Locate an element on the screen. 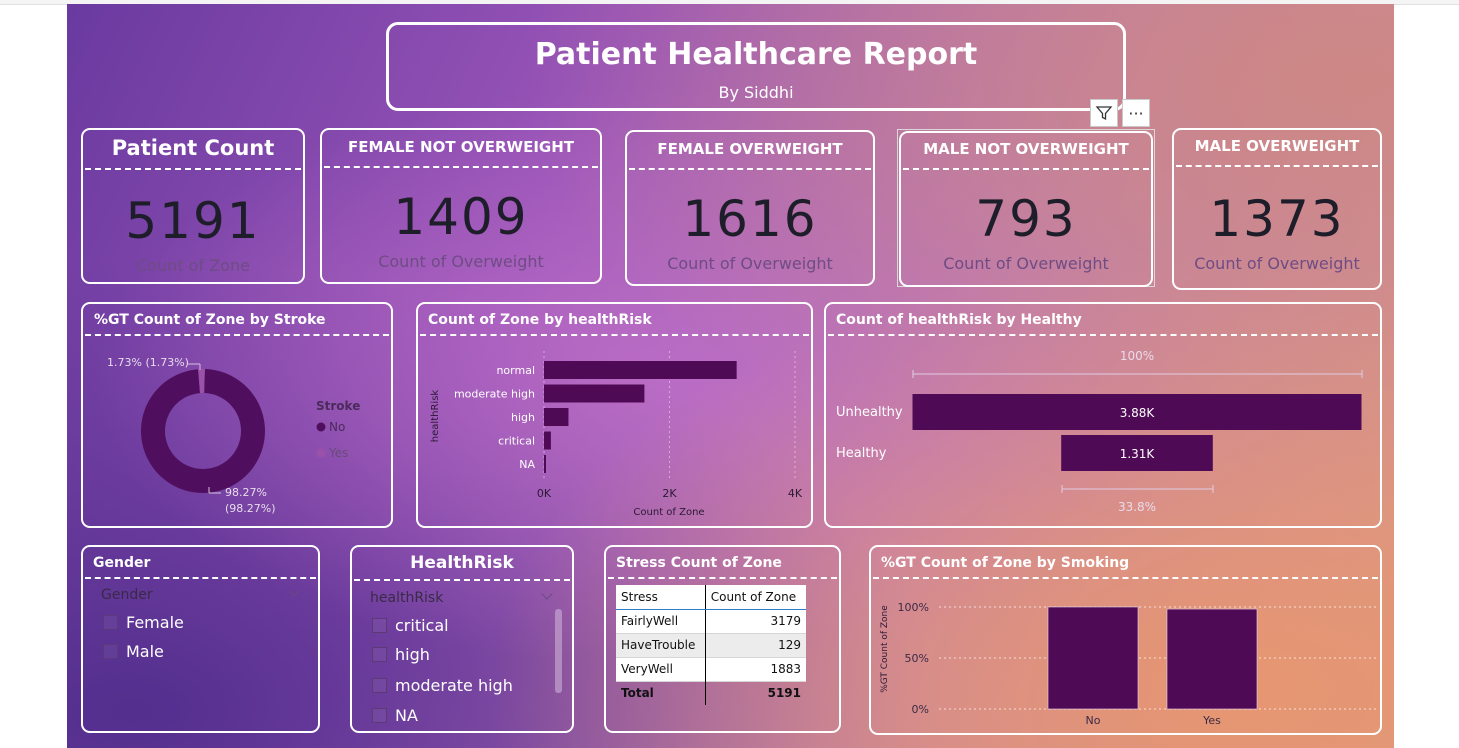 Image resolution: width=1459 pixels, height=748 pixels. legend-no: No is located at coordinates (337, 427).